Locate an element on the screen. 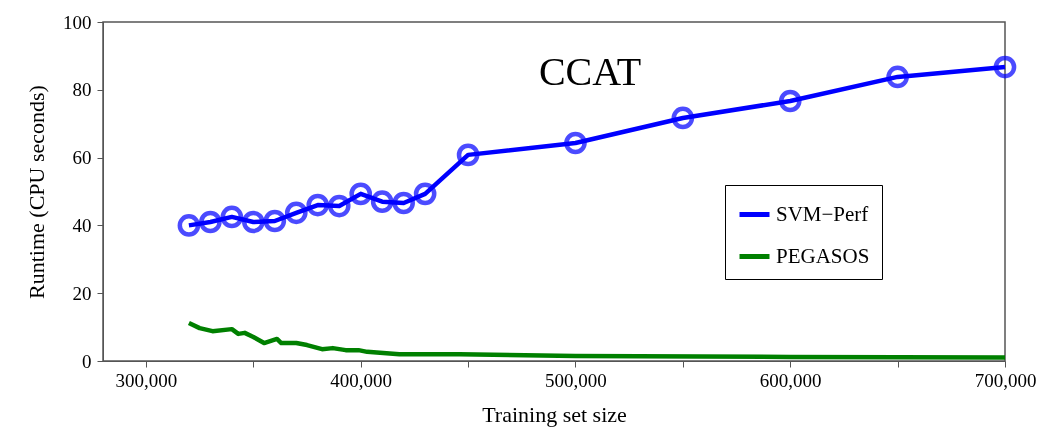 The height and width of the screenshot is (445, 1053). line-series is located at coordinates (597, 340).